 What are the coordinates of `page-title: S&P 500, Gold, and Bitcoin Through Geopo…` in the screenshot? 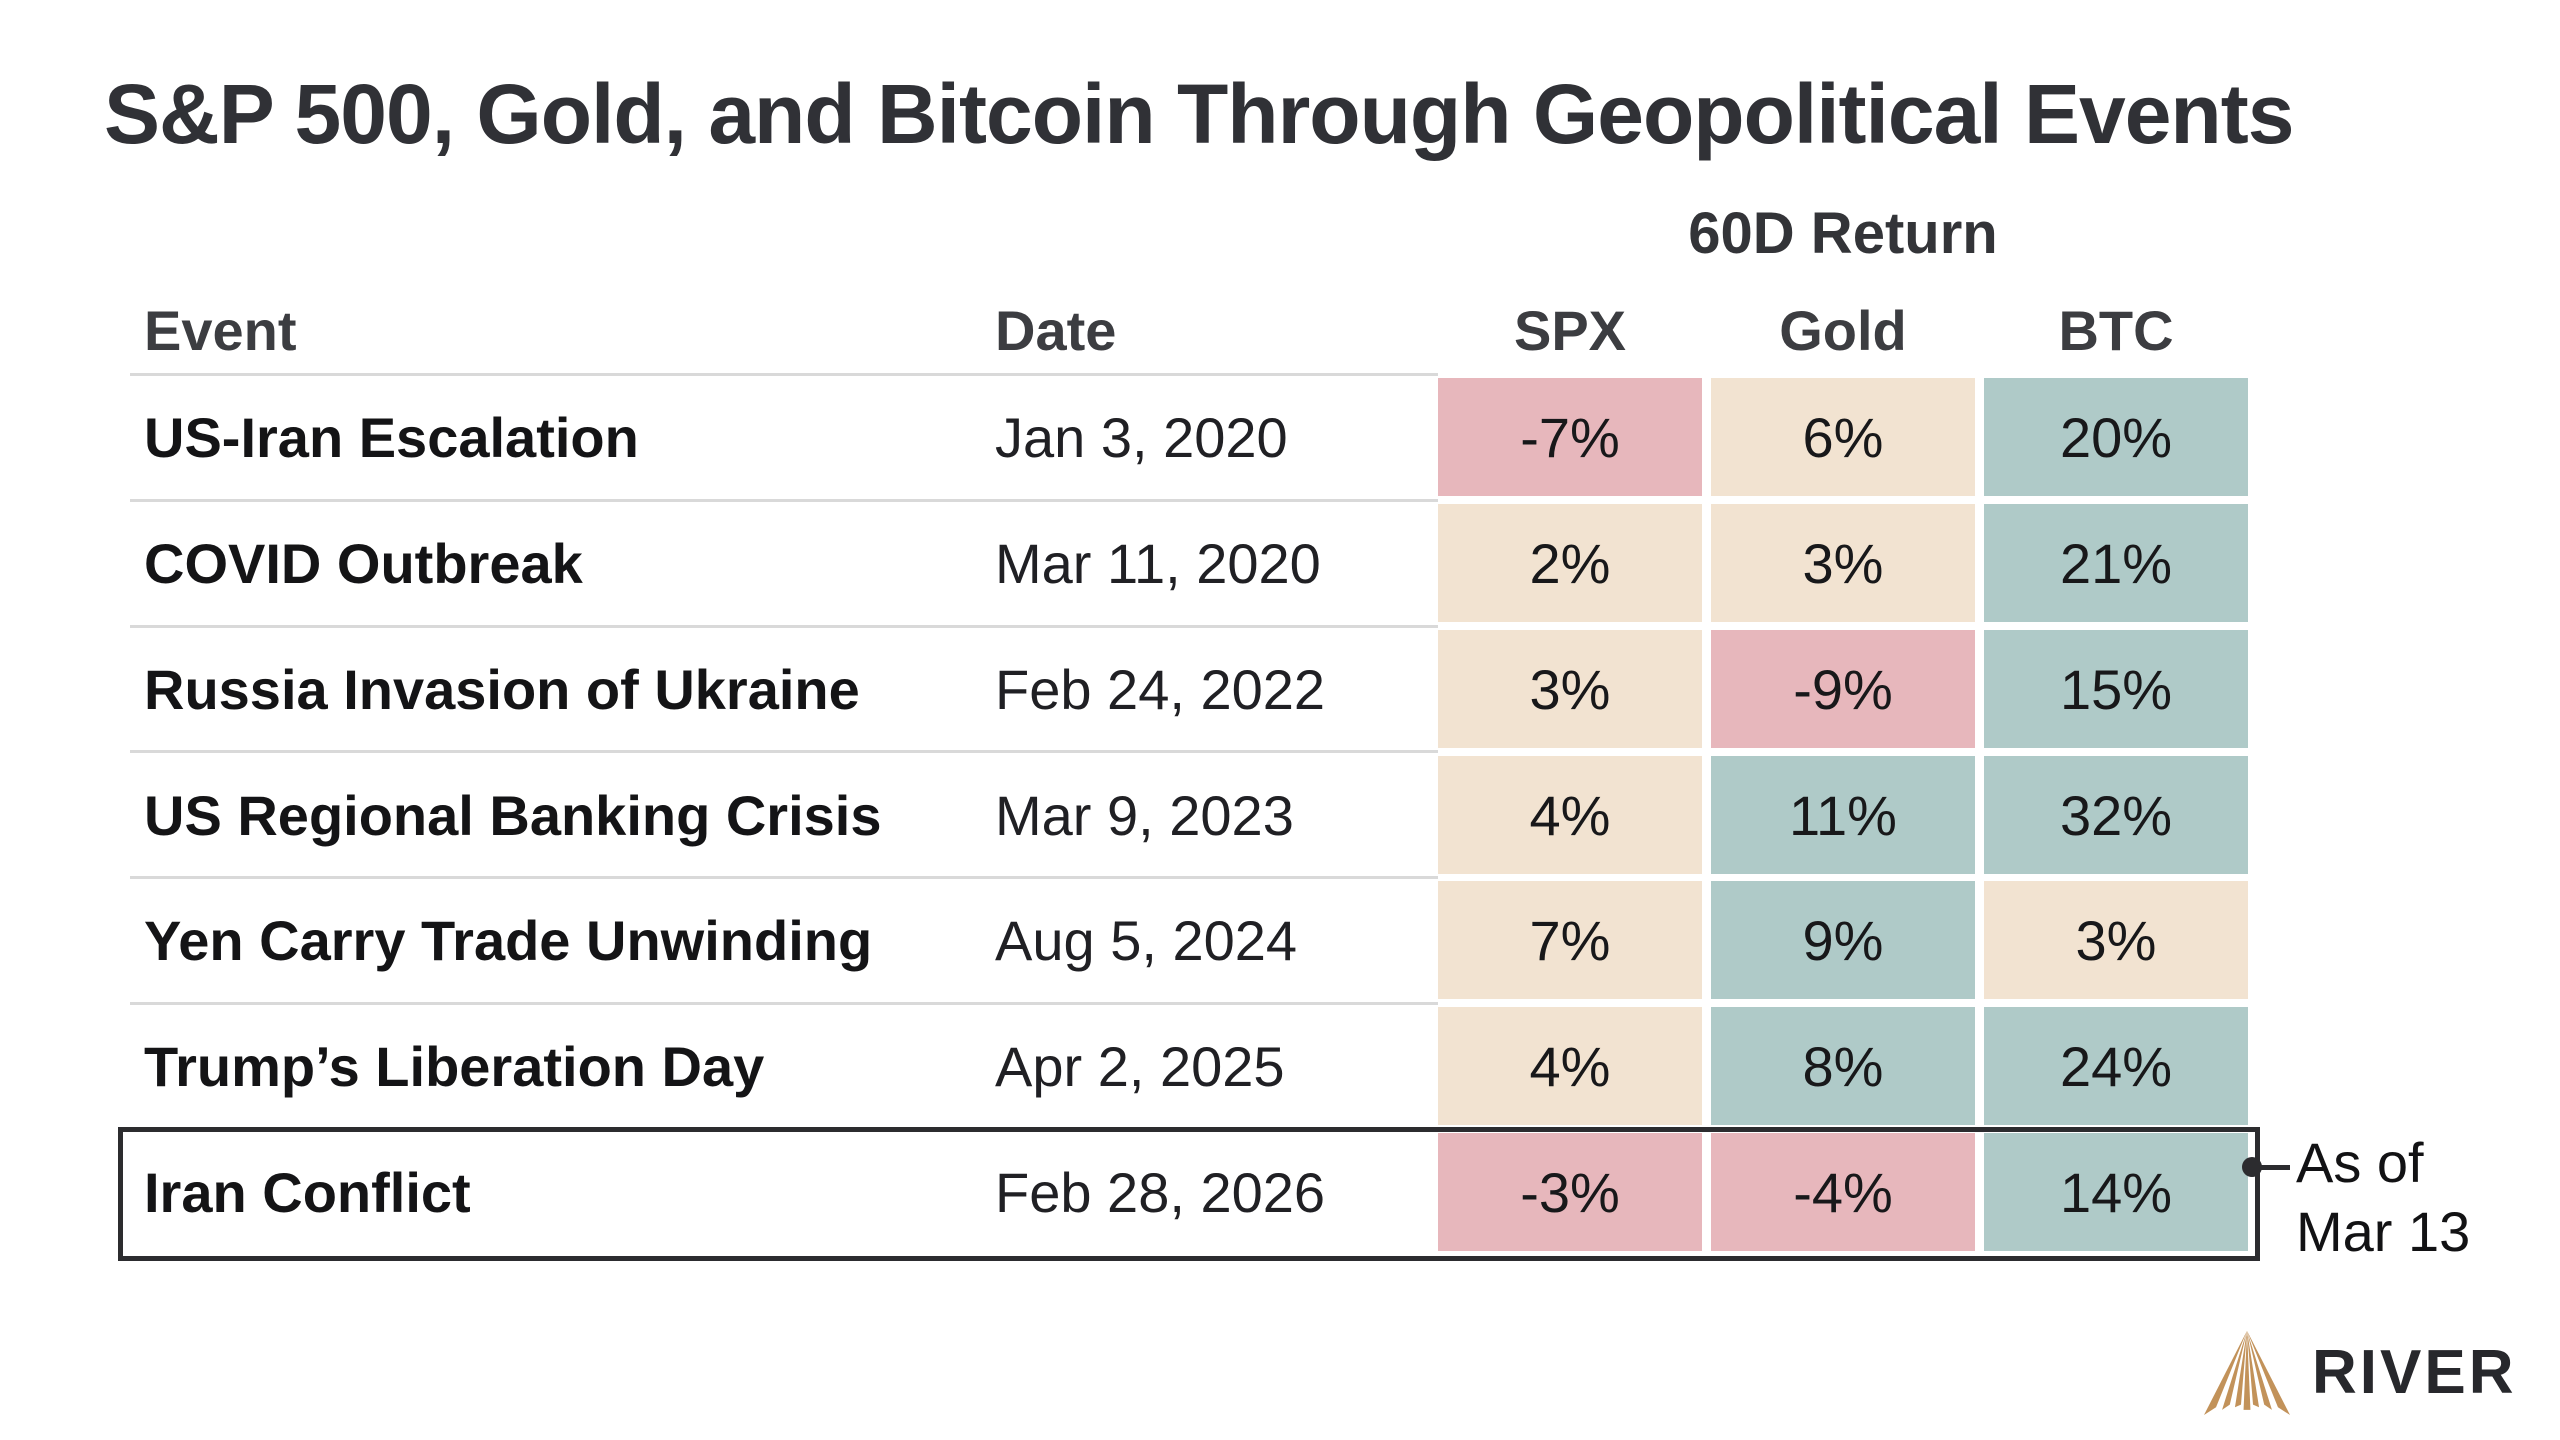 It's located at (1199, 114).